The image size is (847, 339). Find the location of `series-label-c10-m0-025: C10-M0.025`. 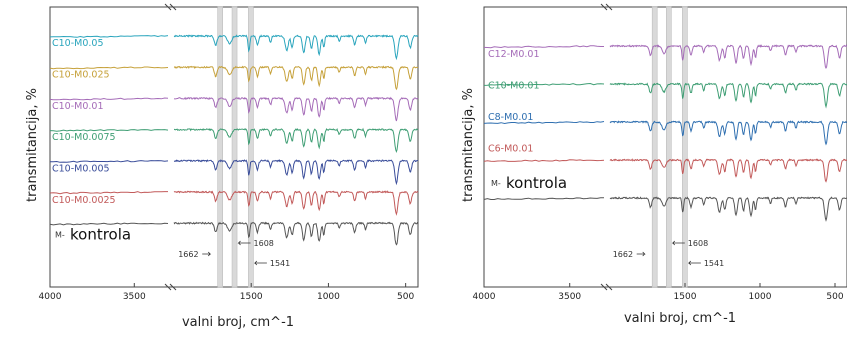

series-label-c10-m0-025: C10-M0.025 is located at coordinates (81, 74).